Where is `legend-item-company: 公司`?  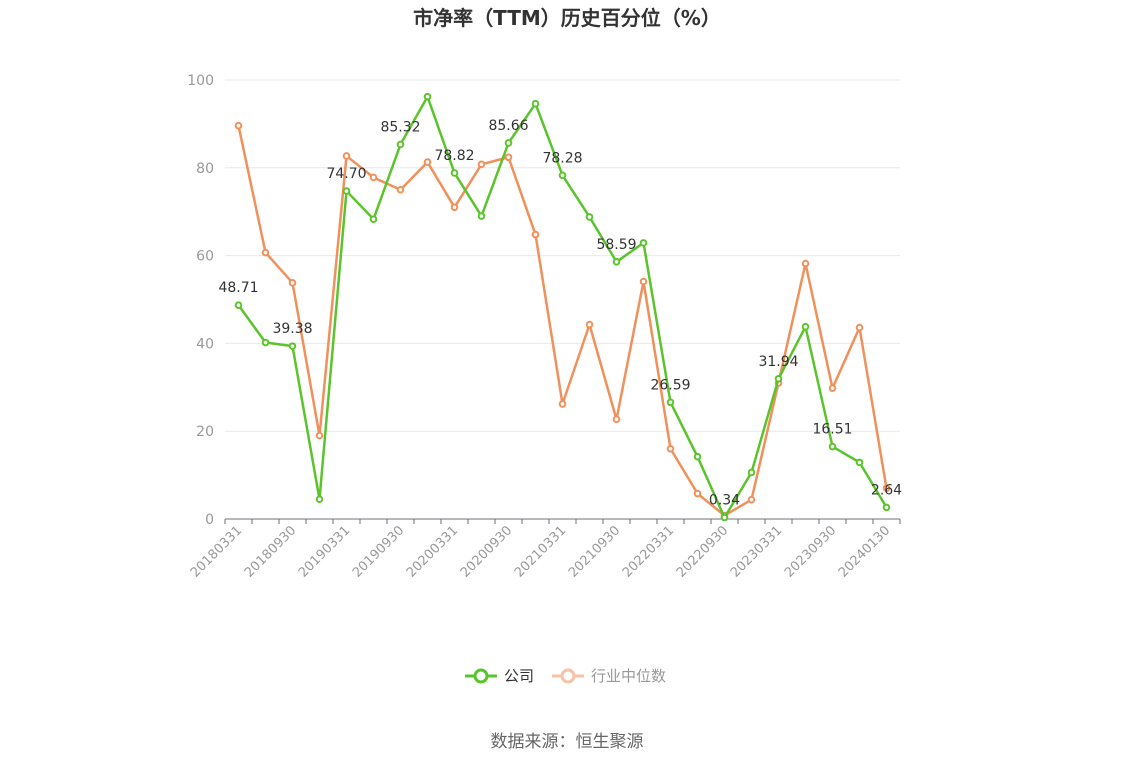 legend-item-company: 公司 is located at coordinates (499, 676).